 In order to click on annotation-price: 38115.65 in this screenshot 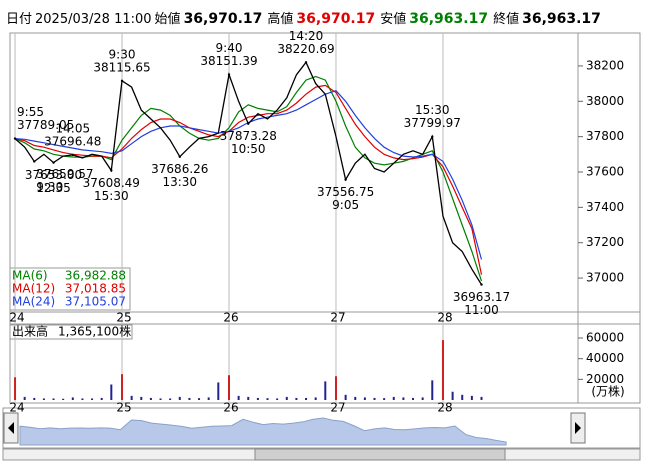, I will do `click(121, 67)`.